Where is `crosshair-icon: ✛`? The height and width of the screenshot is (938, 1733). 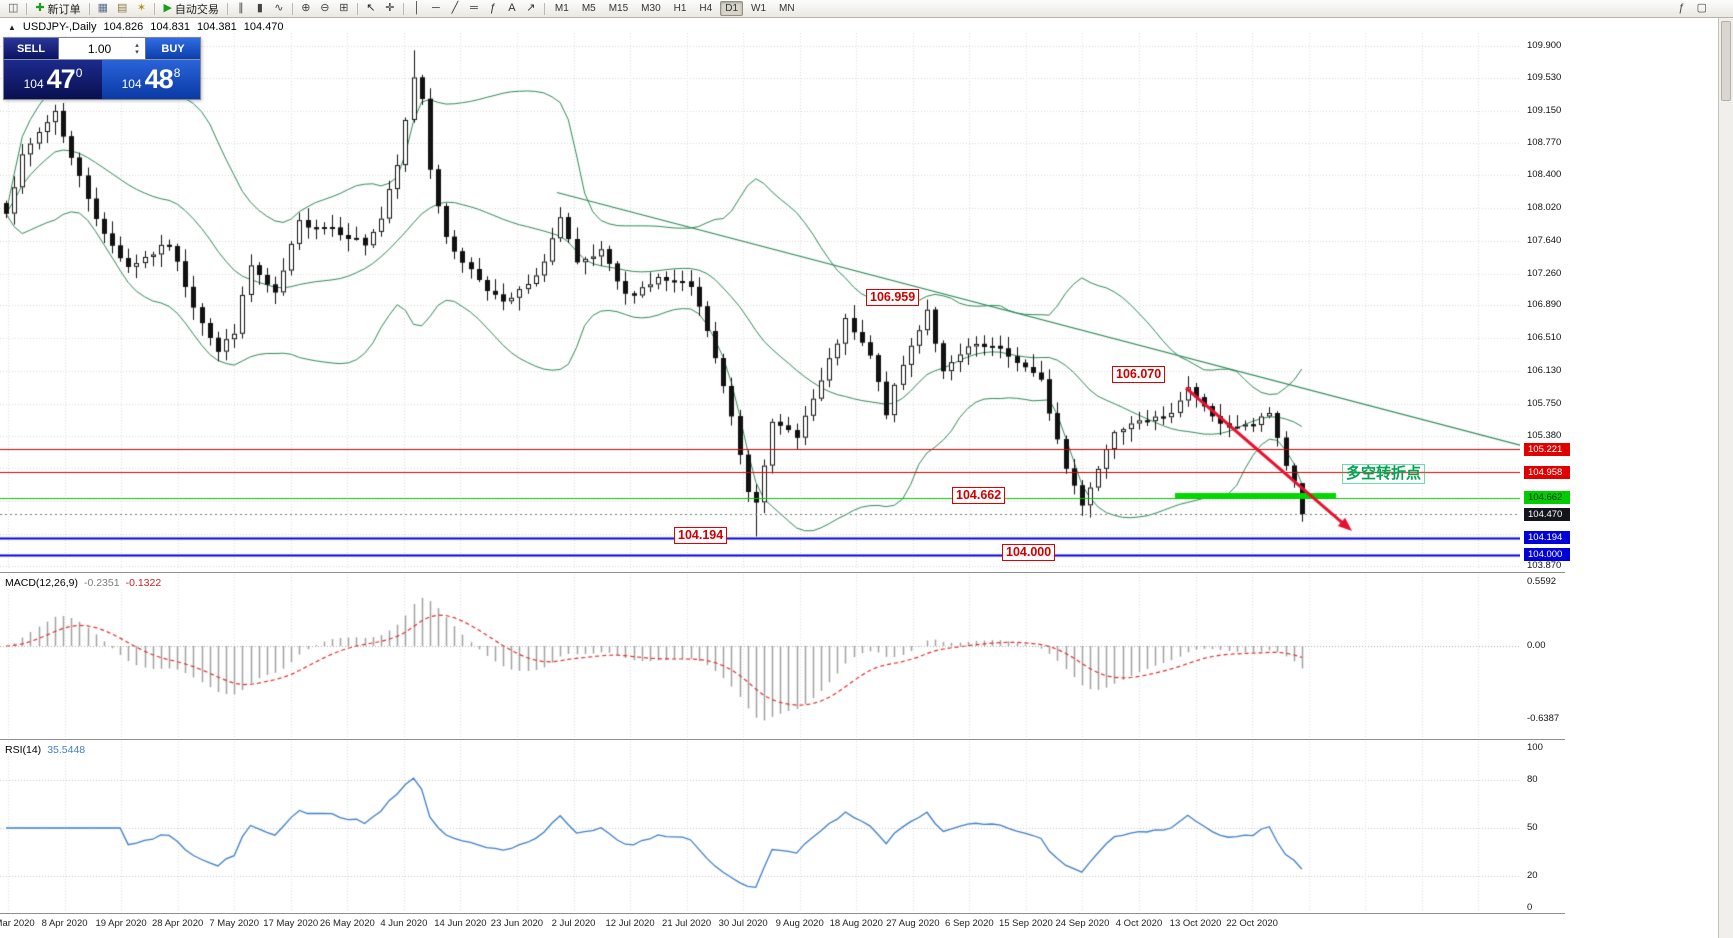
crosshair-icon: ✛ is located at coordinates (390, 9).